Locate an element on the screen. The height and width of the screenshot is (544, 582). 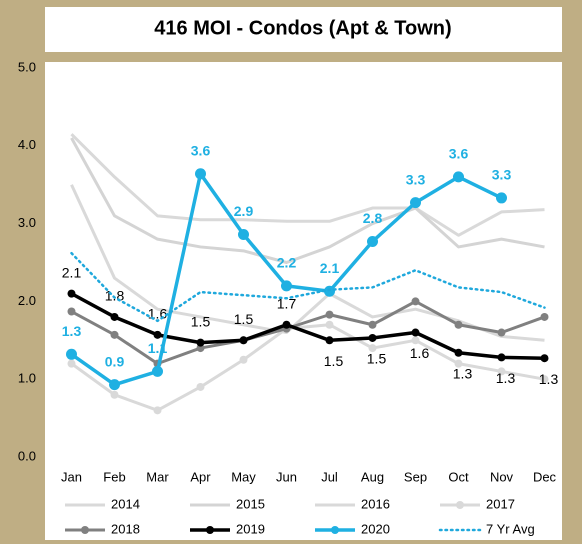
data-label: 2.8 is located at coordinates (373, 218).